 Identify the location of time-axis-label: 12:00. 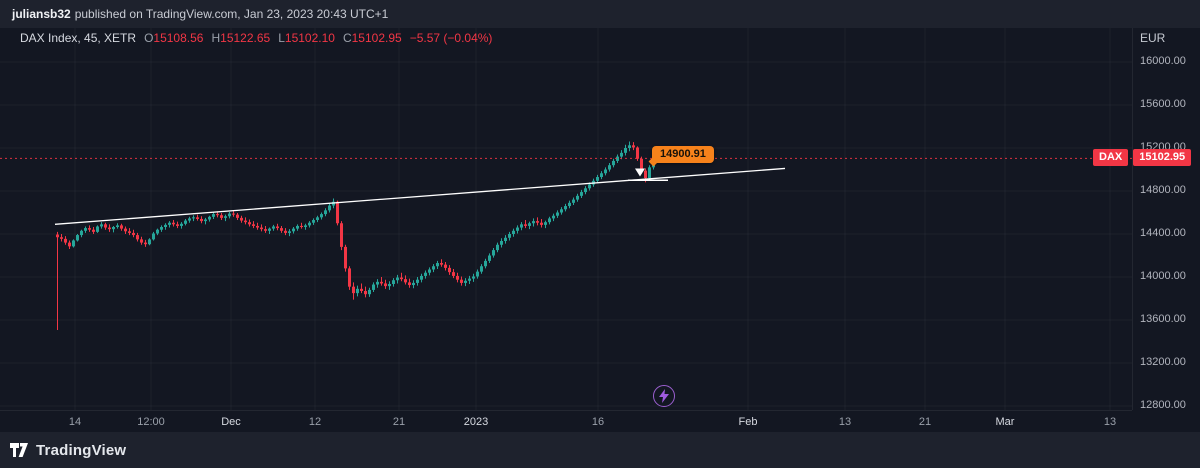
(151, 422).